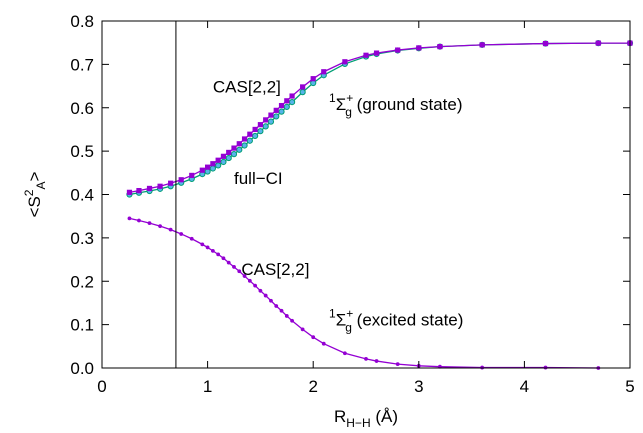 The image size is (643, 433). Describe the element at coordinates (275, 269) in the screenshot. I see `annotation-cas-excited: CAS[2,2]` at that location.